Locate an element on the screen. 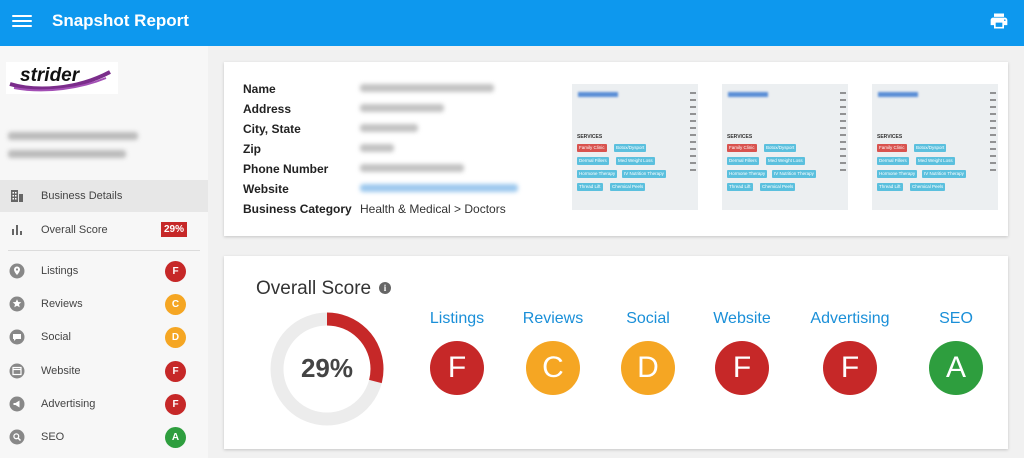 This screenshot has width=1024, height=458. sidebar-item-overall-score: Overall Score 29% is located at coordinates (104, 230).